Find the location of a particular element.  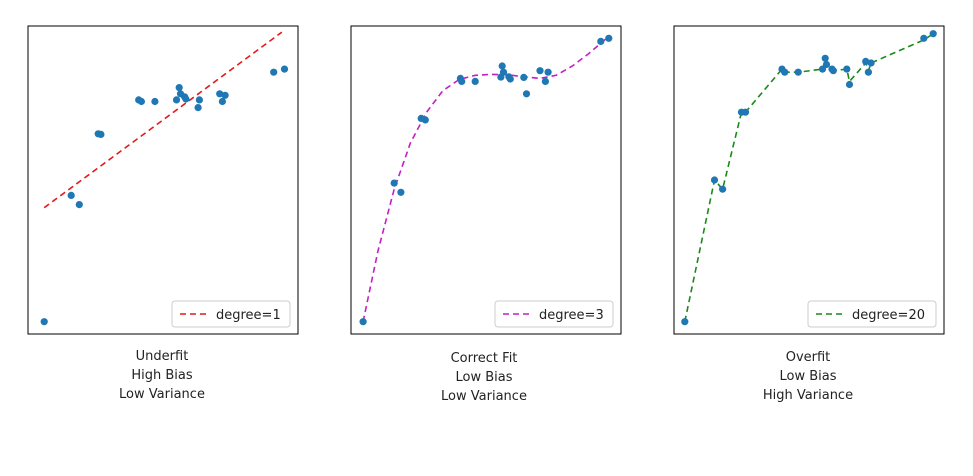

legend-label: degree=1 is located at coordinates (248, 315).